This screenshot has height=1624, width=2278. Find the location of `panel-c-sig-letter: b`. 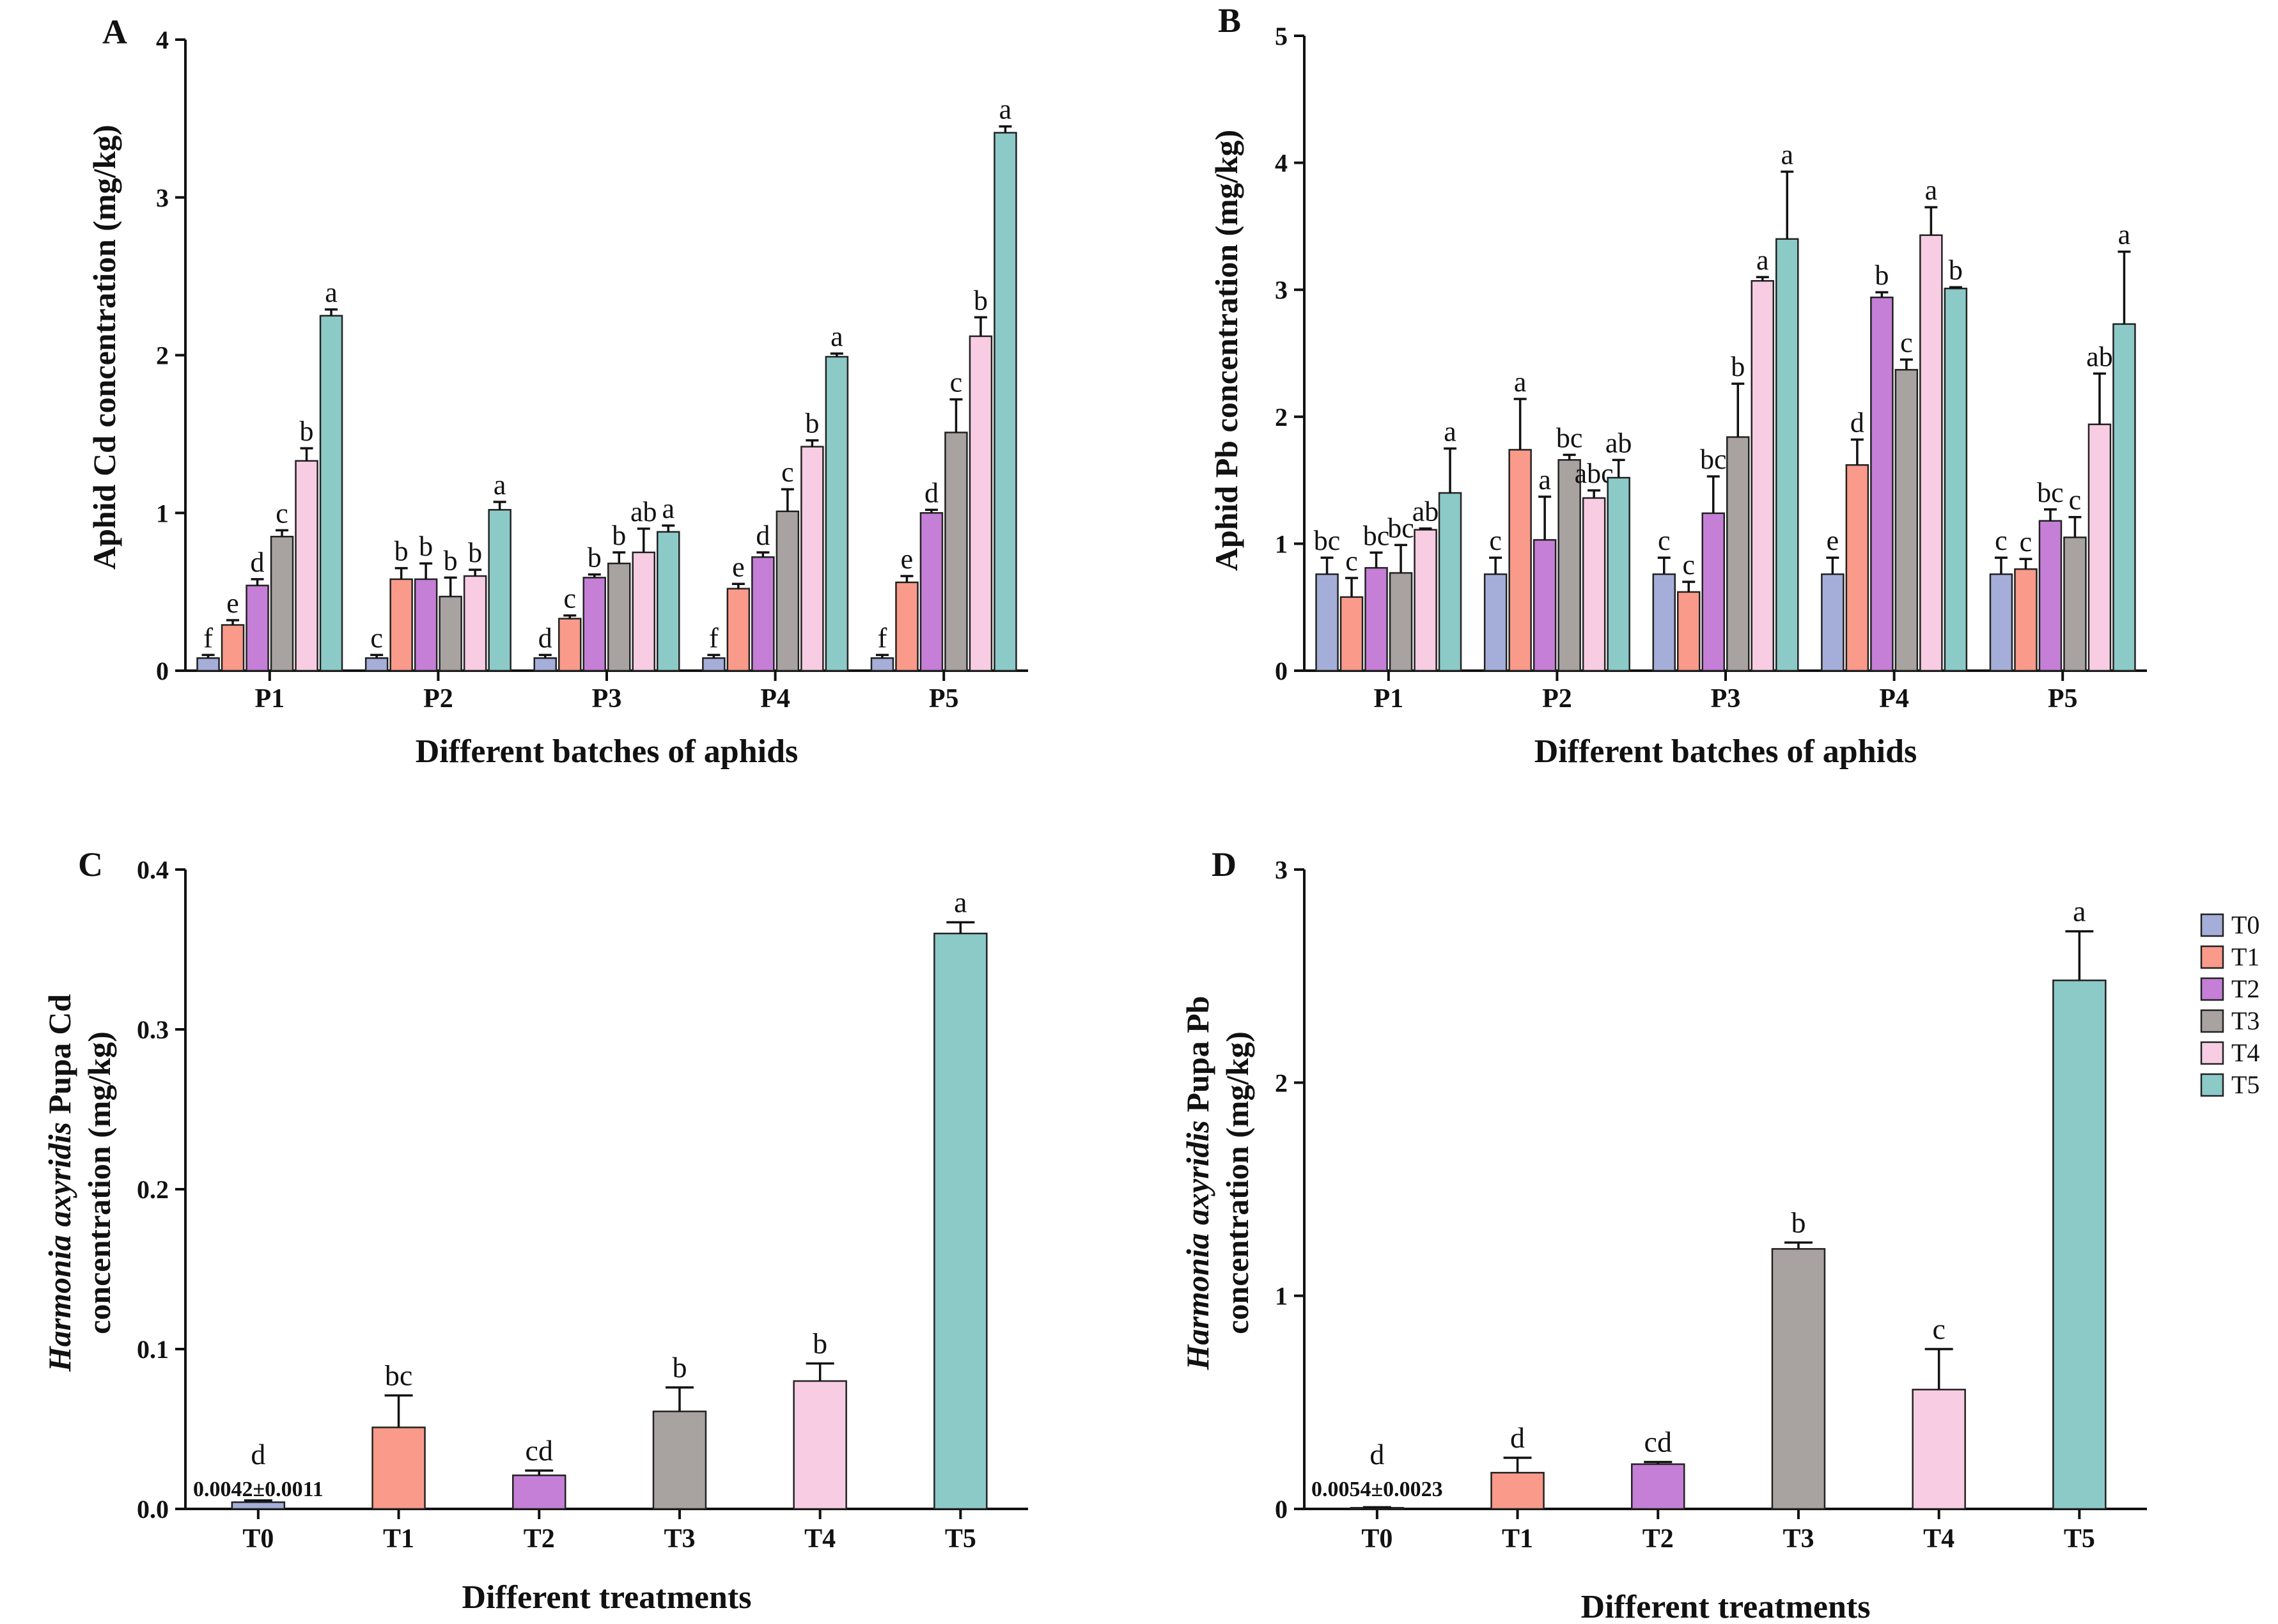

panel-c-sig-letter: b is located at coordinates (820, 1343).